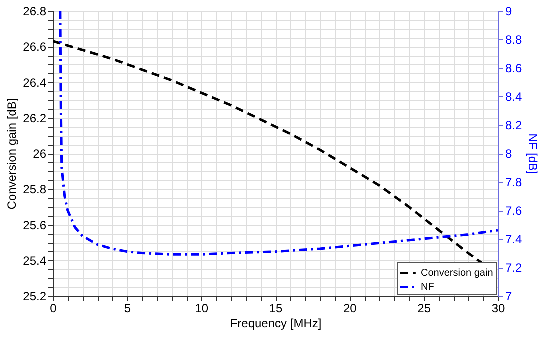  I want to click on y2-tick-label: 7.4, so click(514, 239).